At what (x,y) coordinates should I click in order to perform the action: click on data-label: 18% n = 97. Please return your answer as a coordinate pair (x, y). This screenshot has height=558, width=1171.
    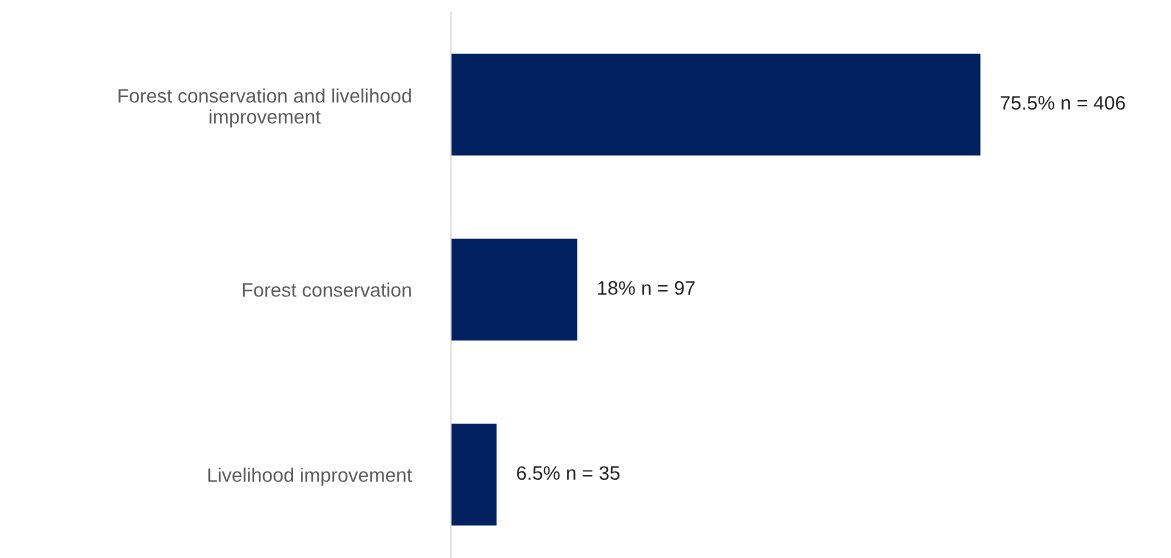
    Looking at the image, I should click on (646, 288).